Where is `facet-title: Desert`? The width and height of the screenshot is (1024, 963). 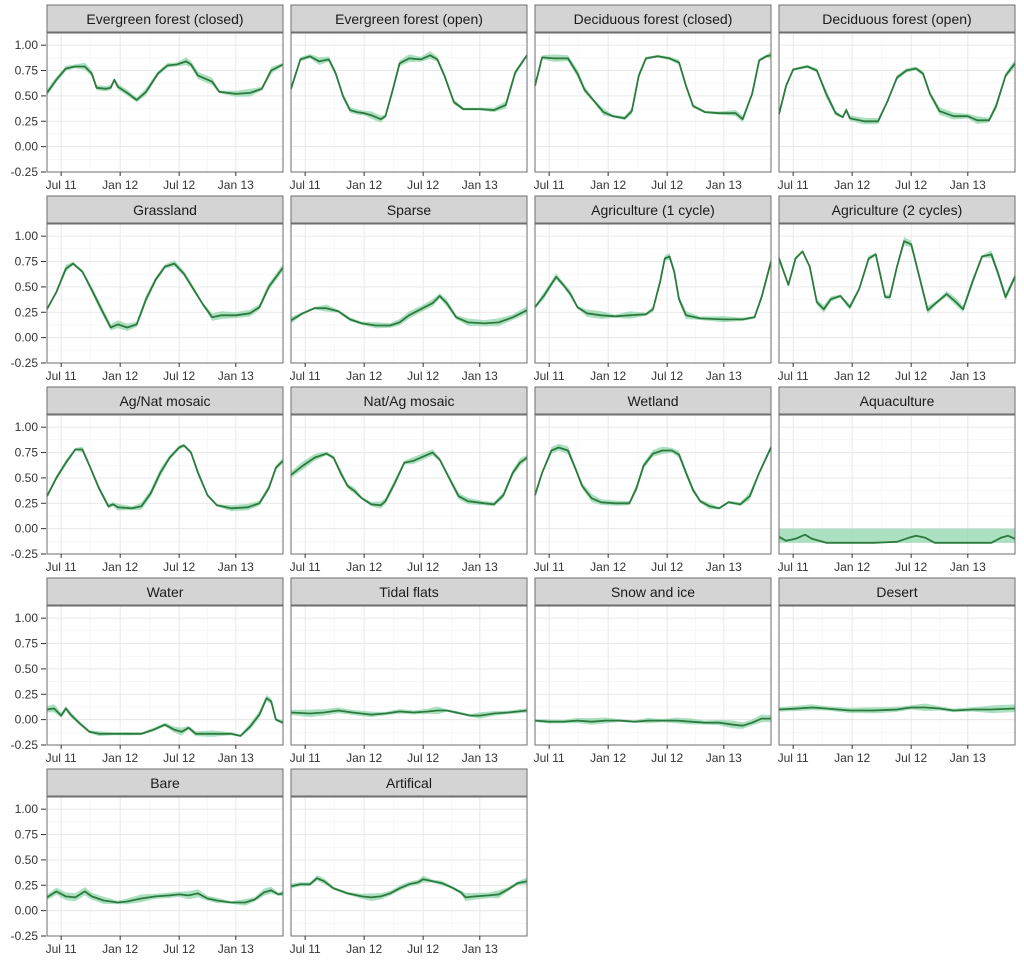
facet-title: Desert is located at coordinates (896, 592).